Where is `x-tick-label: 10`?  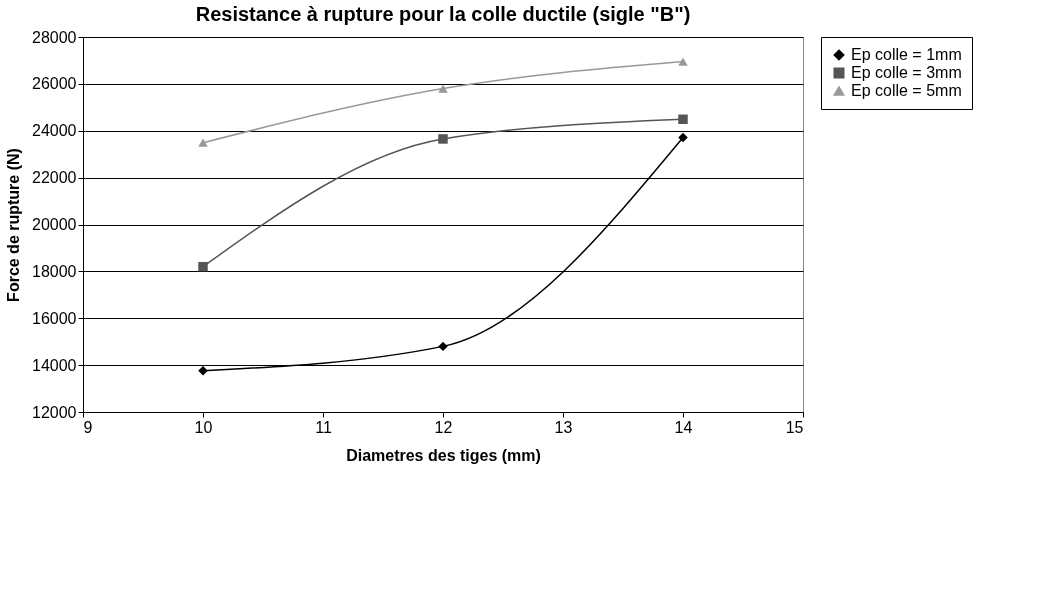 x-tick-label: 10 is located at coordinates (203, 427).